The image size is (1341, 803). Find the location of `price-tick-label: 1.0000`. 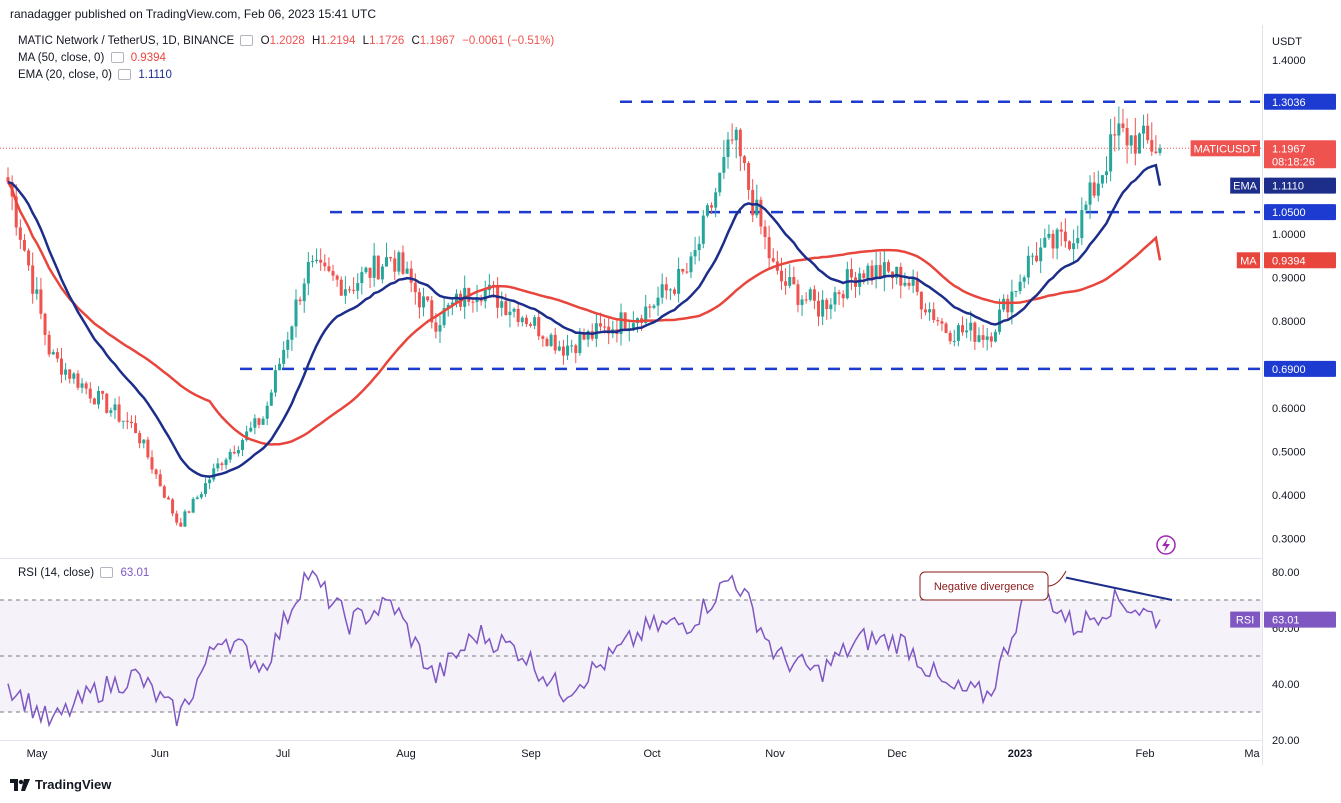

price-tick-label: 1.0000 is located at coordinates (1289, 235).